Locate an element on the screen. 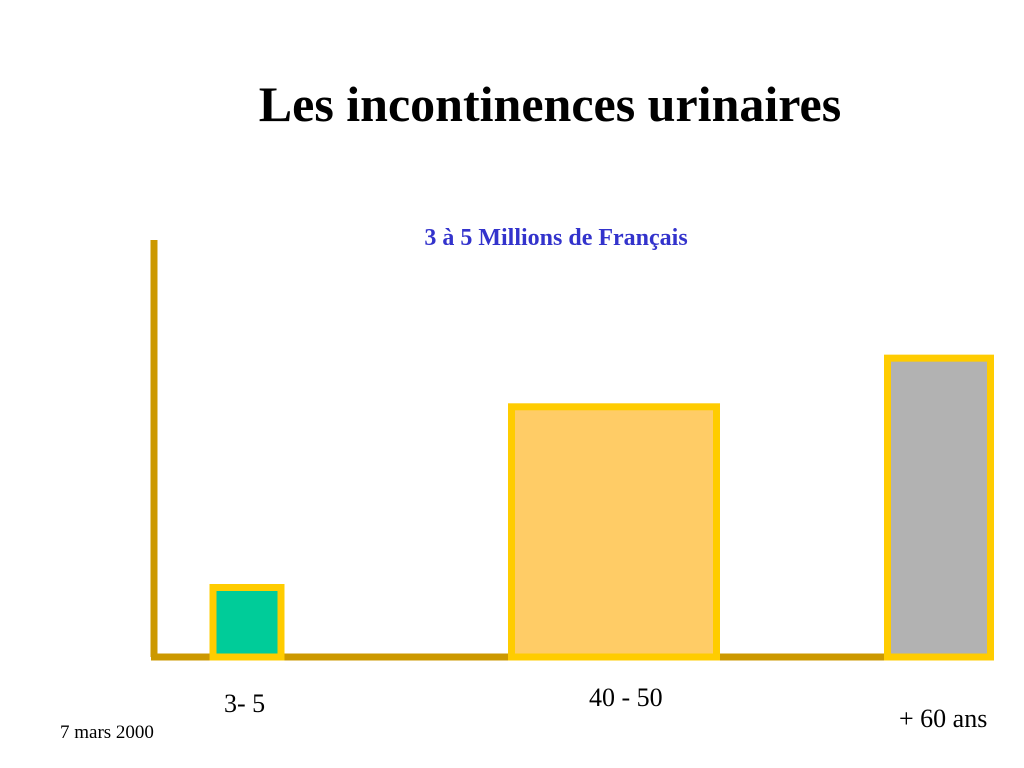 Image resolution: width=1024 pixels, height=768 pixels. x-tick-label: 40 - 50 is located at coordinates (626, 697).